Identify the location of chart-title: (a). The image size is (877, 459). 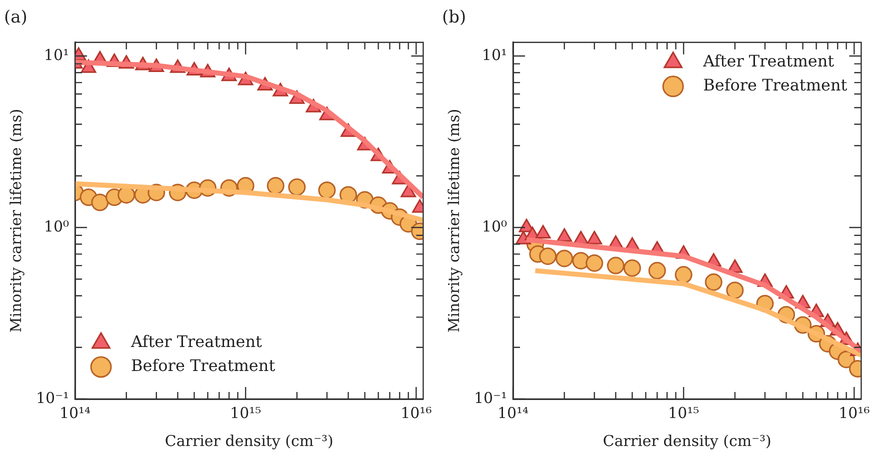
(16, 18).